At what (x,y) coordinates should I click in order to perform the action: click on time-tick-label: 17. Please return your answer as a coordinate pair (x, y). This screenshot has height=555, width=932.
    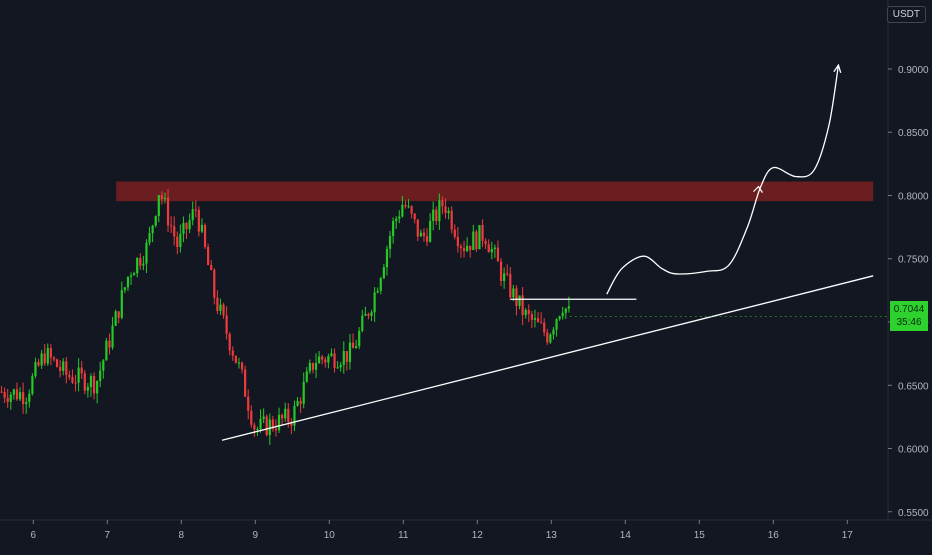
    Looking at the image, I should click on (848, 535).